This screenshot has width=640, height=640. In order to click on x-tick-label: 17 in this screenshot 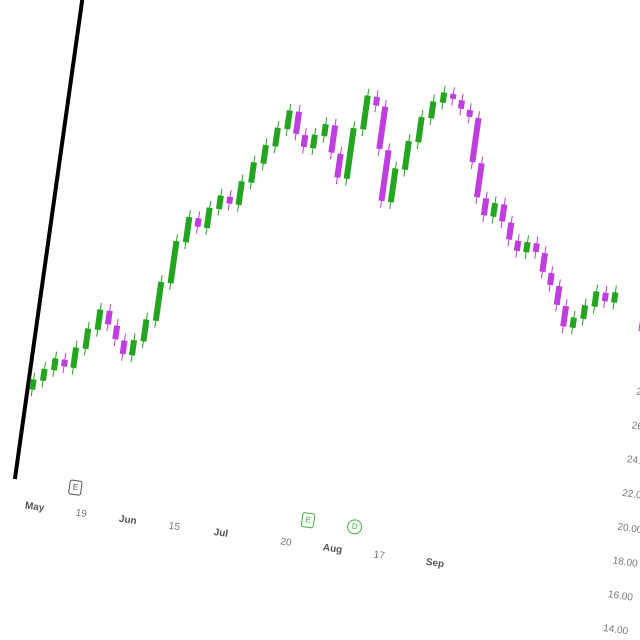, I will do `click(379, 555)`.